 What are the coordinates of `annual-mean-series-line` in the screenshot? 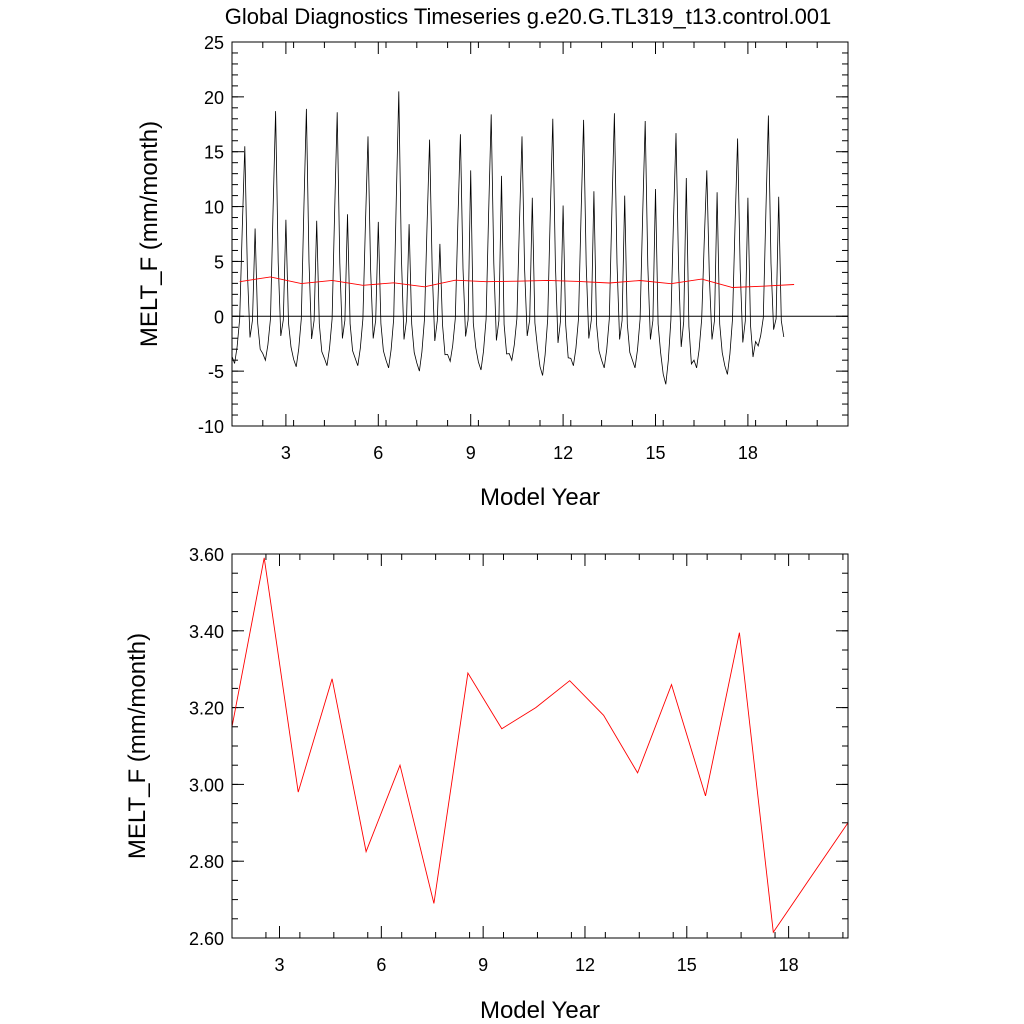 It's located at (517, 282).